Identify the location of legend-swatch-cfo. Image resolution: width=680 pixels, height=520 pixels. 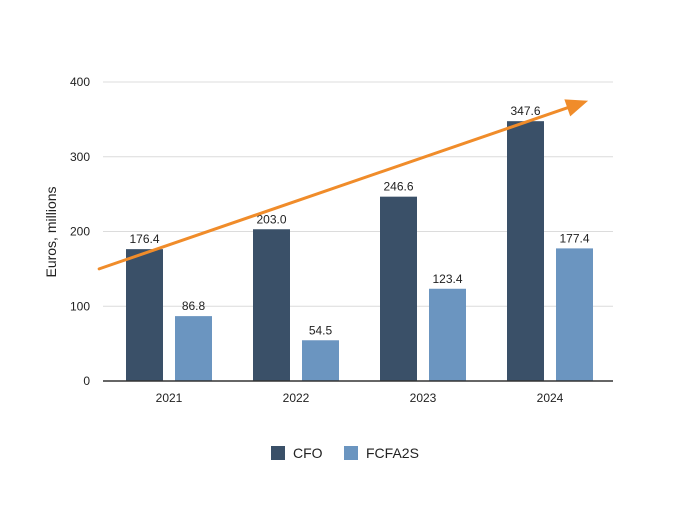
(278, 453).